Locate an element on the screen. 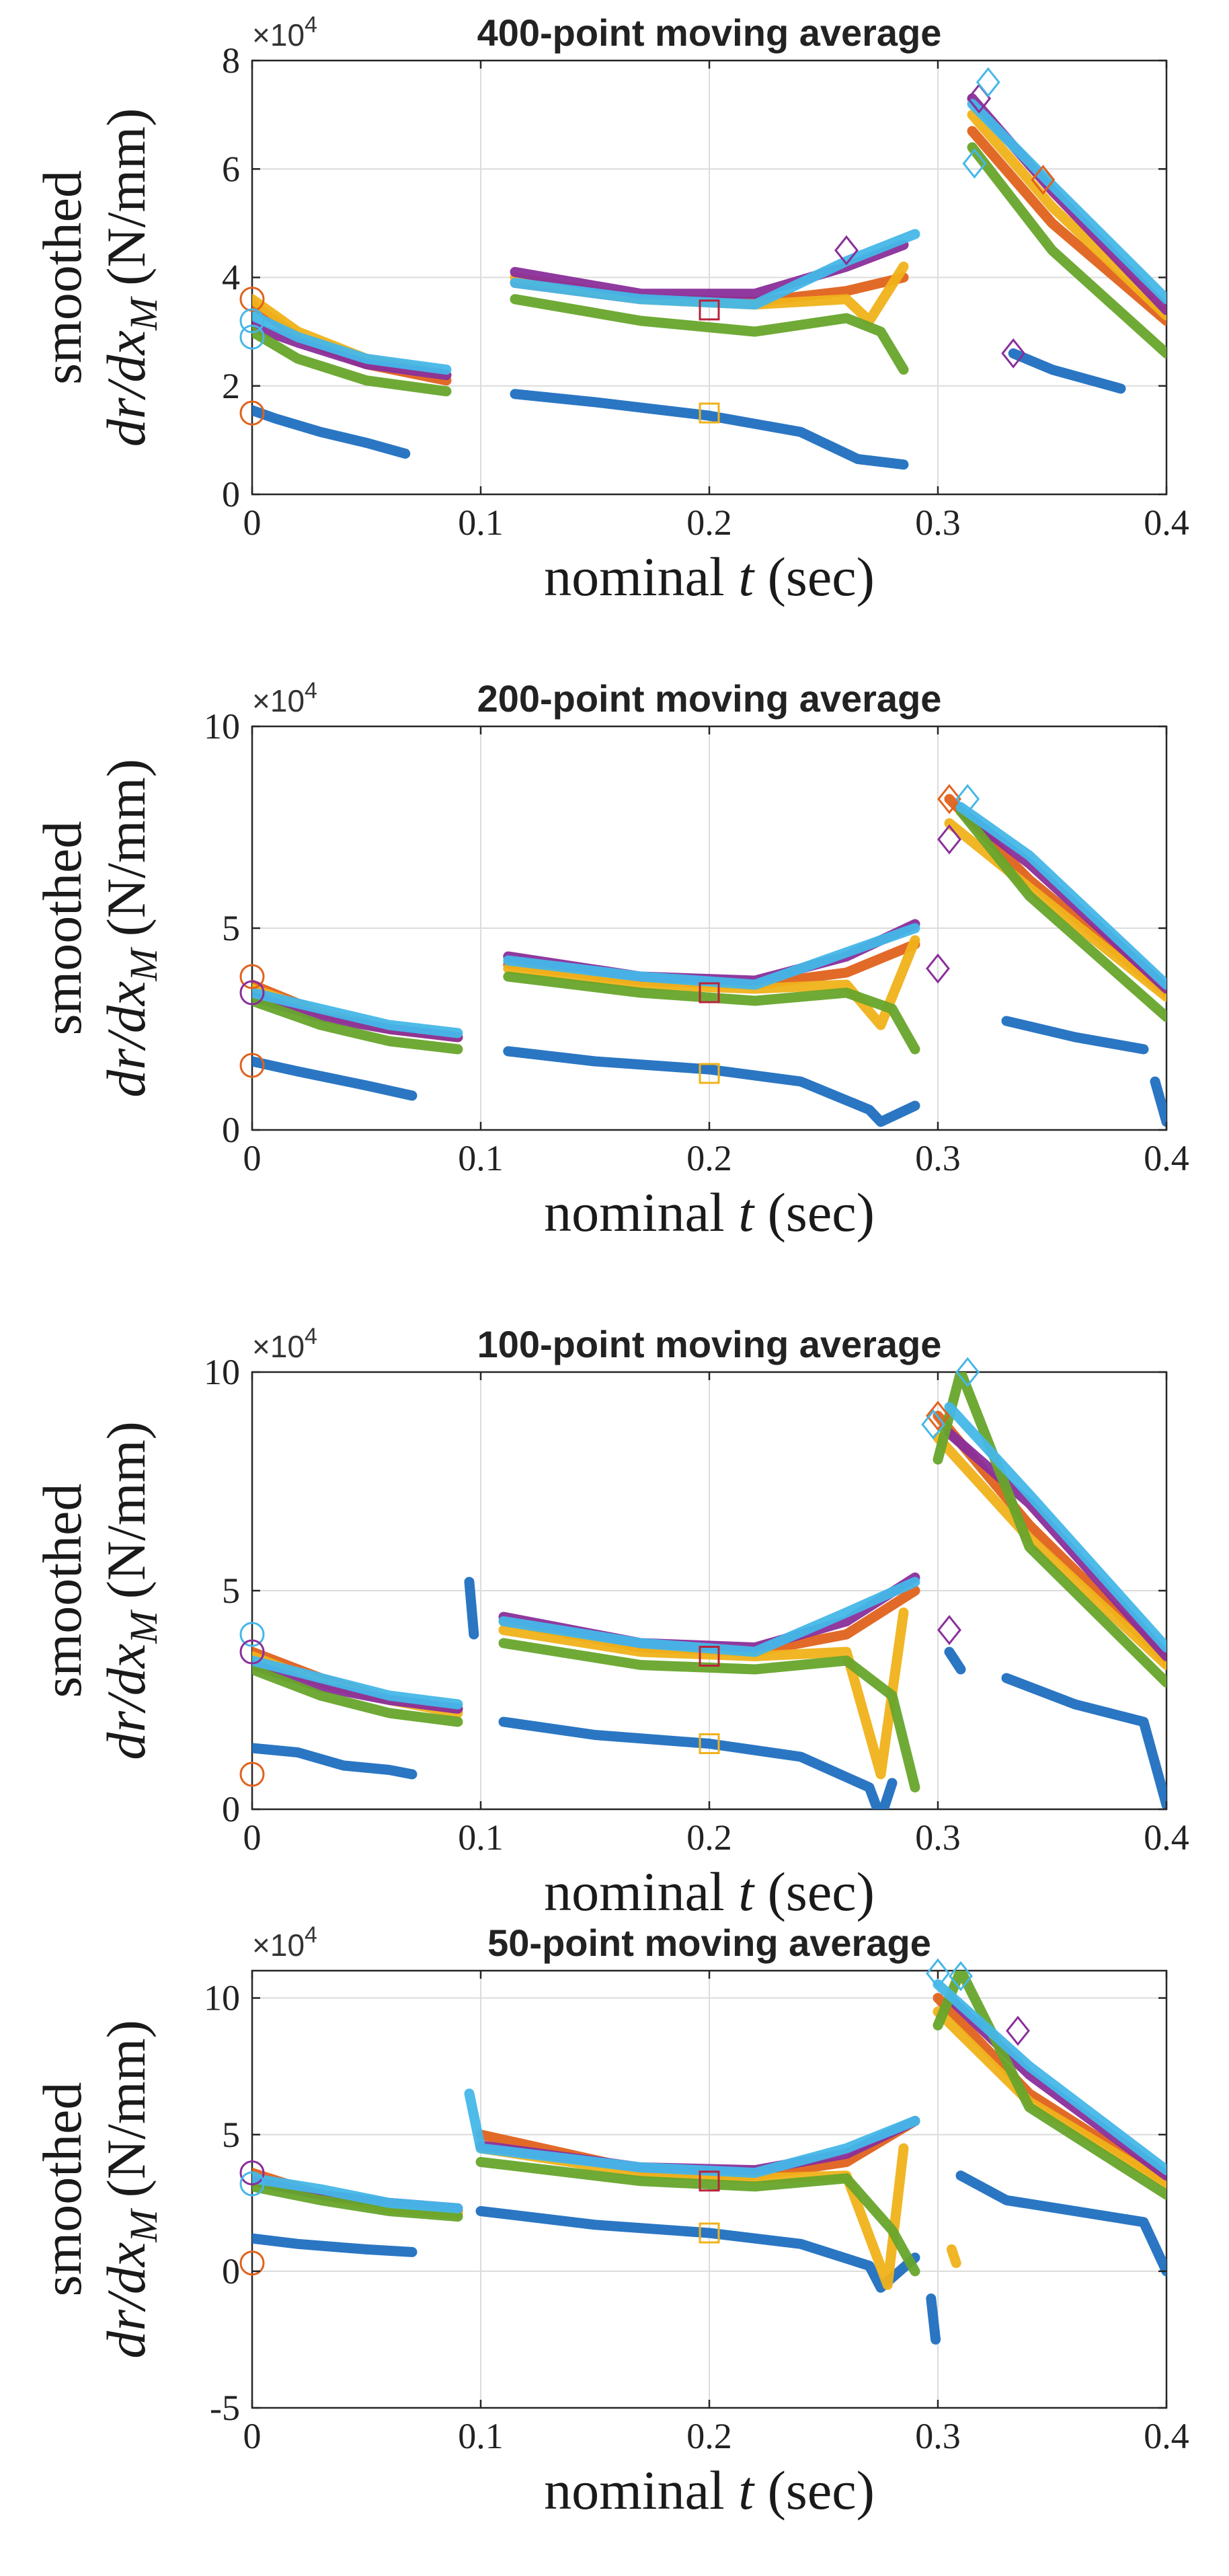 This screenshot has height=2576, width=1229. y-tick-label-3: 6 is located at coordinates (231, 169).